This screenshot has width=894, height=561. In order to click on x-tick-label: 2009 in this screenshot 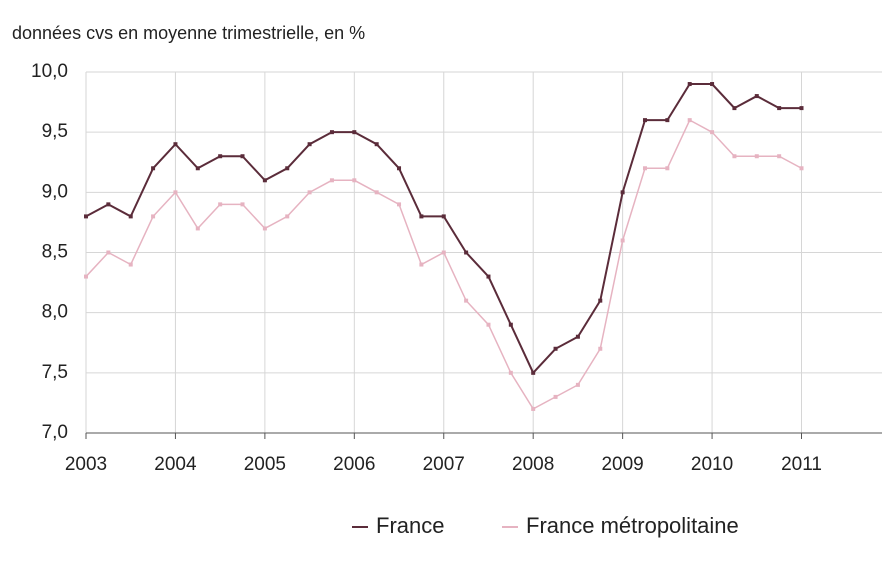, I will do `click(622, 464)`.